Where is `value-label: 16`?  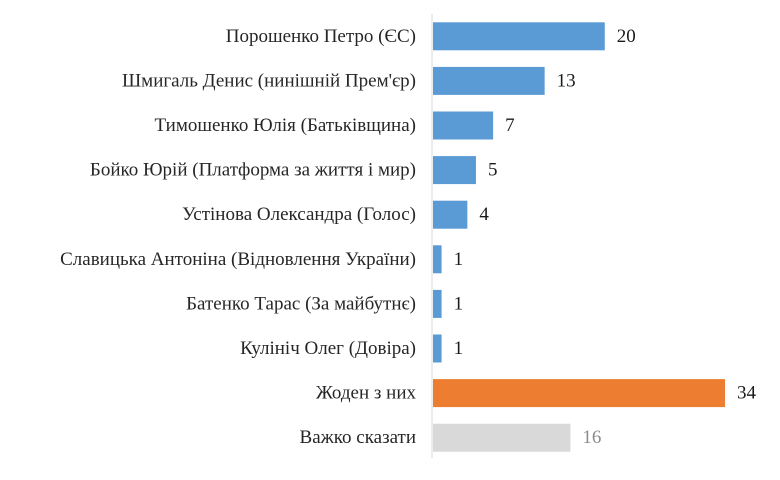 value-label: 16 is located at coordinates (591, 437).